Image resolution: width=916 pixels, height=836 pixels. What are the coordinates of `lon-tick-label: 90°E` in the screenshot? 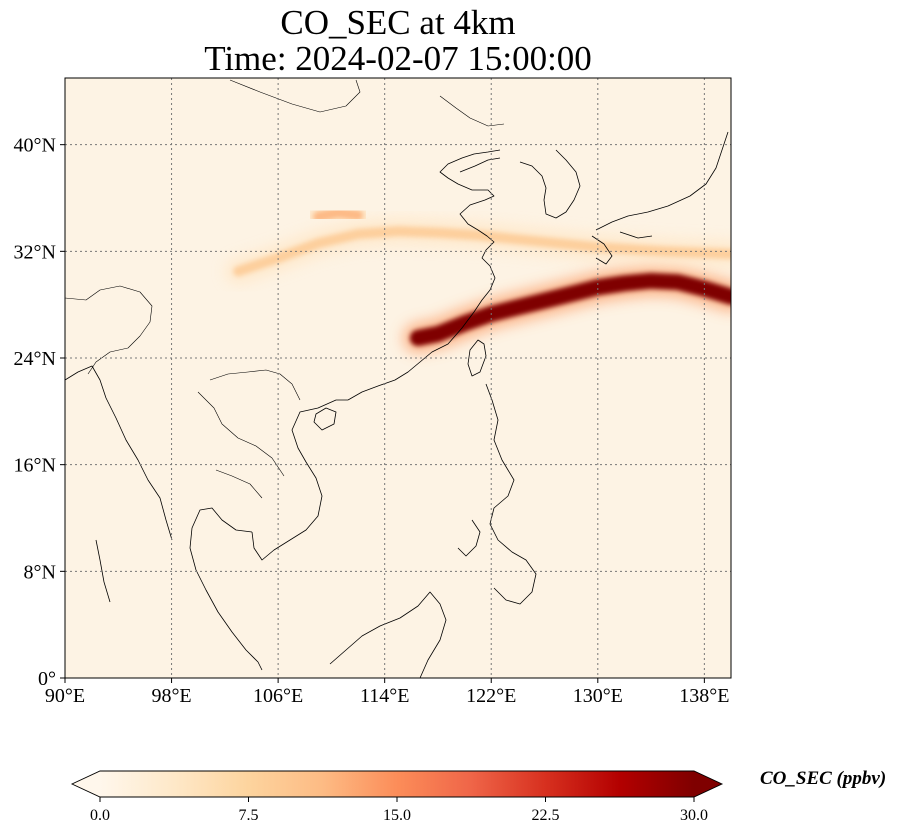 It's located at (65, 696).